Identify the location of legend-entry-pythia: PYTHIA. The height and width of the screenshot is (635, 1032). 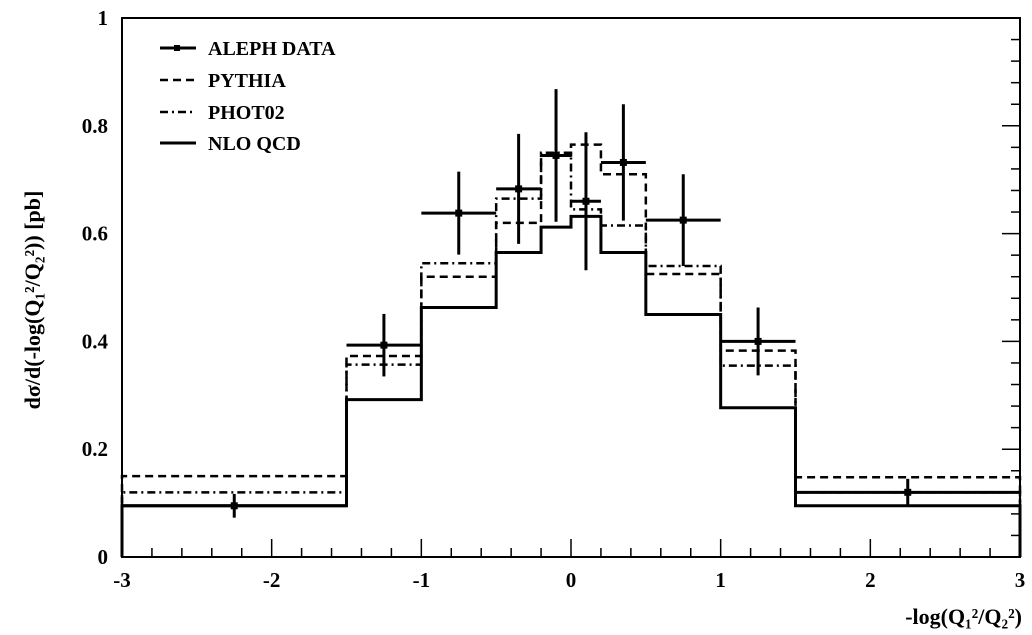
(223, 81).